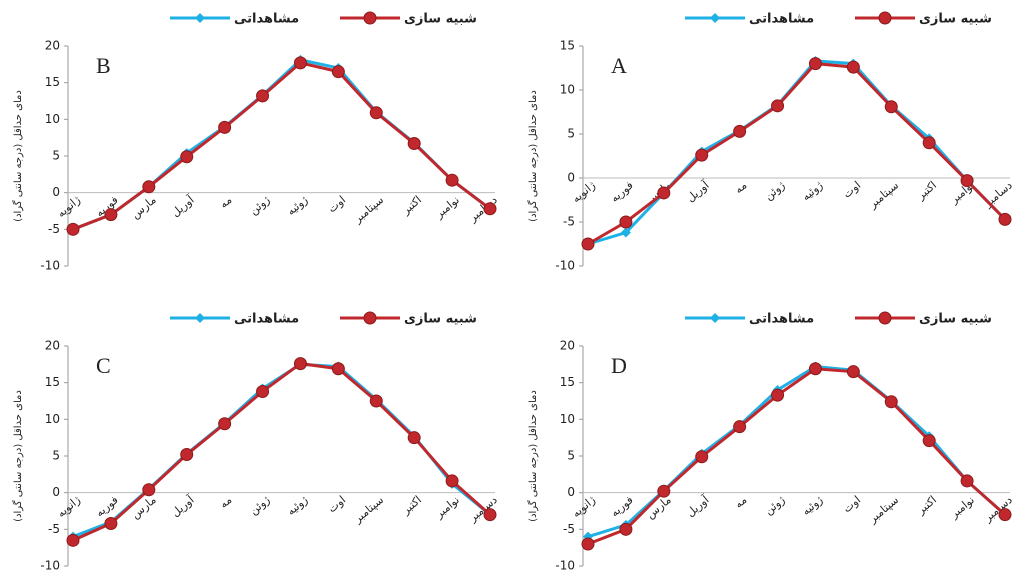 The height and width of the screenshot is (583, 1029). What do you see at coordinates (619, 365) in the screenshot?
I see `panel-label: D` at bounding box center [619, 365].